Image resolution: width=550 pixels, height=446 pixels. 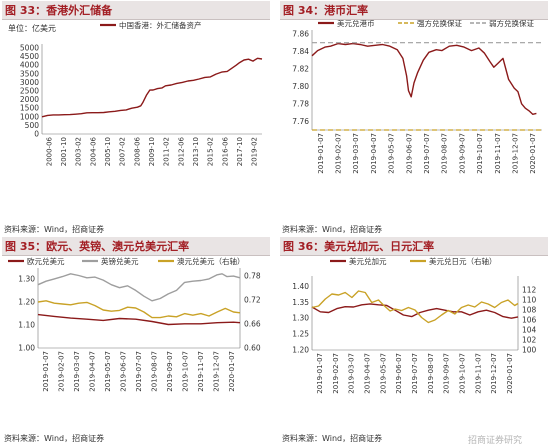 What do you see at coordinates (252, 348) in the screenshot?
I see `p35-y2-tick-label: 0.60` at bounding box center [252, 348].